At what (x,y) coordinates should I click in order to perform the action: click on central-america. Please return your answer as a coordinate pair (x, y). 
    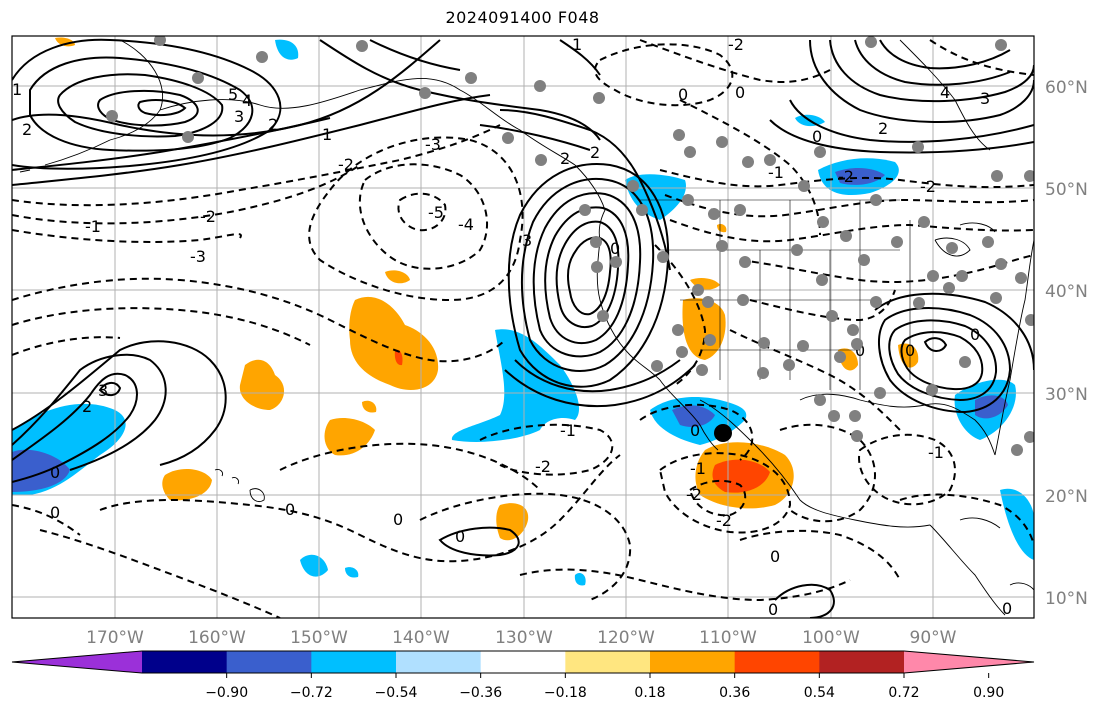
    Looking at the image, I should click on (967, 570).